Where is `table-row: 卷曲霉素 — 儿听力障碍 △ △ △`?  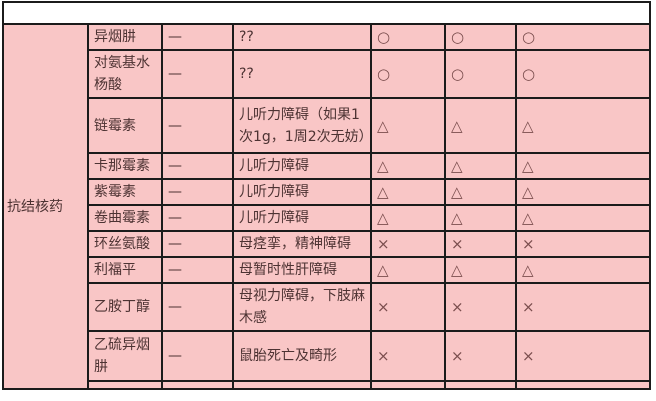 table-row: 卷曲霉素 — 儿听力障碍 △ △ △ is located at coordinates (327, 218).